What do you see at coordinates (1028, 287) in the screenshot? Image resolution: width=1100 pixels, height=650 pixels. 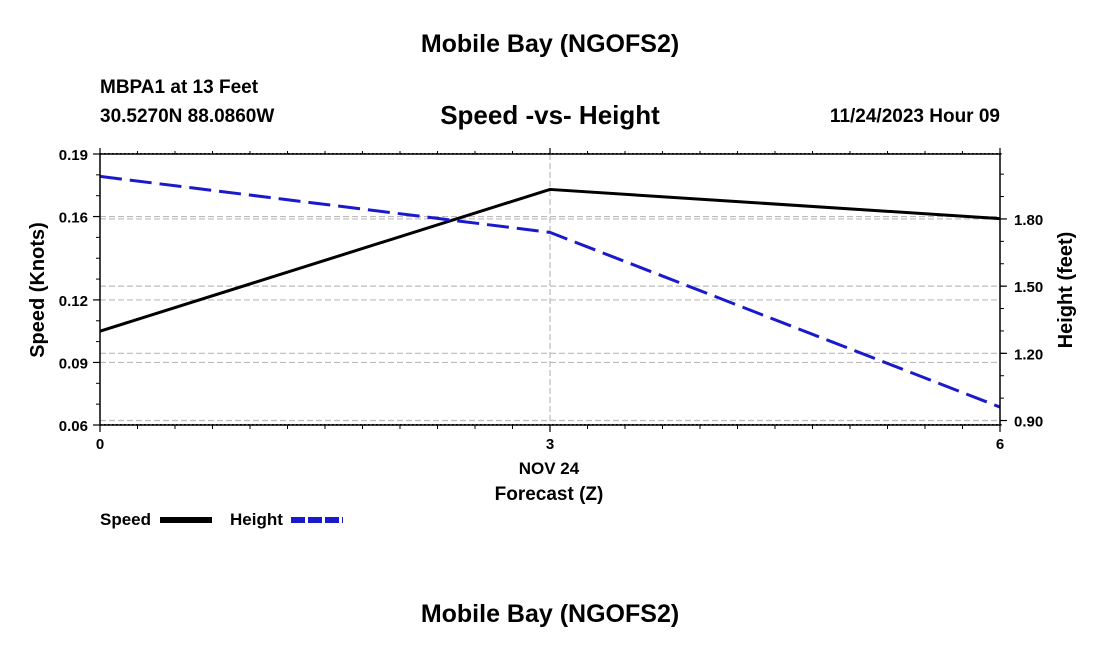 I see `right-tick-label: 1.50` at bounding box center [1028, 287].